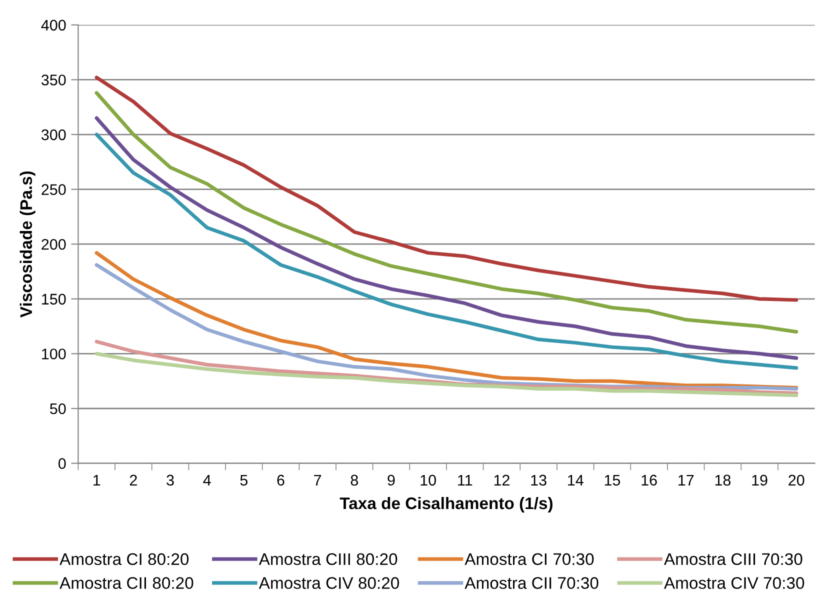 The width and height of the screenshot is (823, 608). What do you see at coordinates (53, 134) in the screenshot?
I see `y-tick-label: 300` at bounding box center [53, 134].